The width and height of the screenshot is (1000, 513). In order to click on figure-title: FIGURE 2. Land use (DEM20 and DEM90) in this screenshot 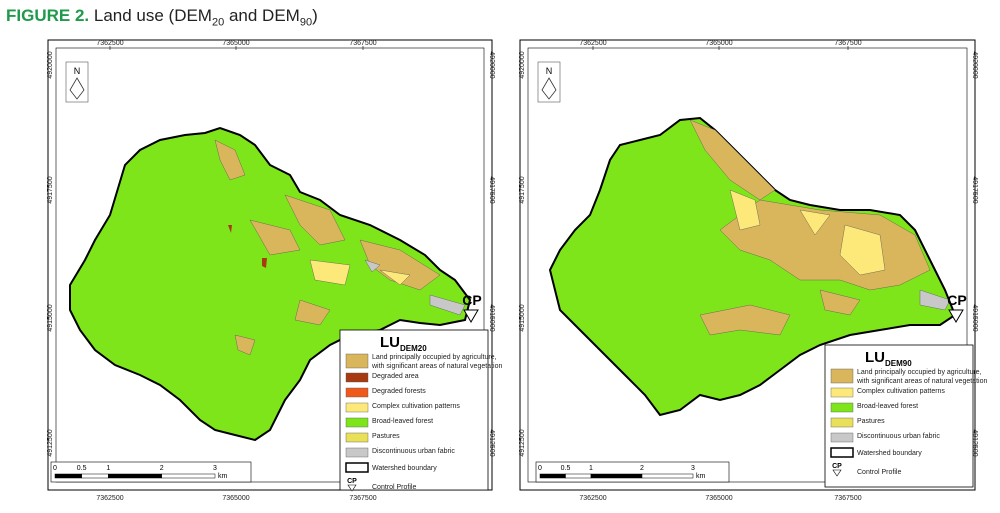, I will do `click(162, 17)`.